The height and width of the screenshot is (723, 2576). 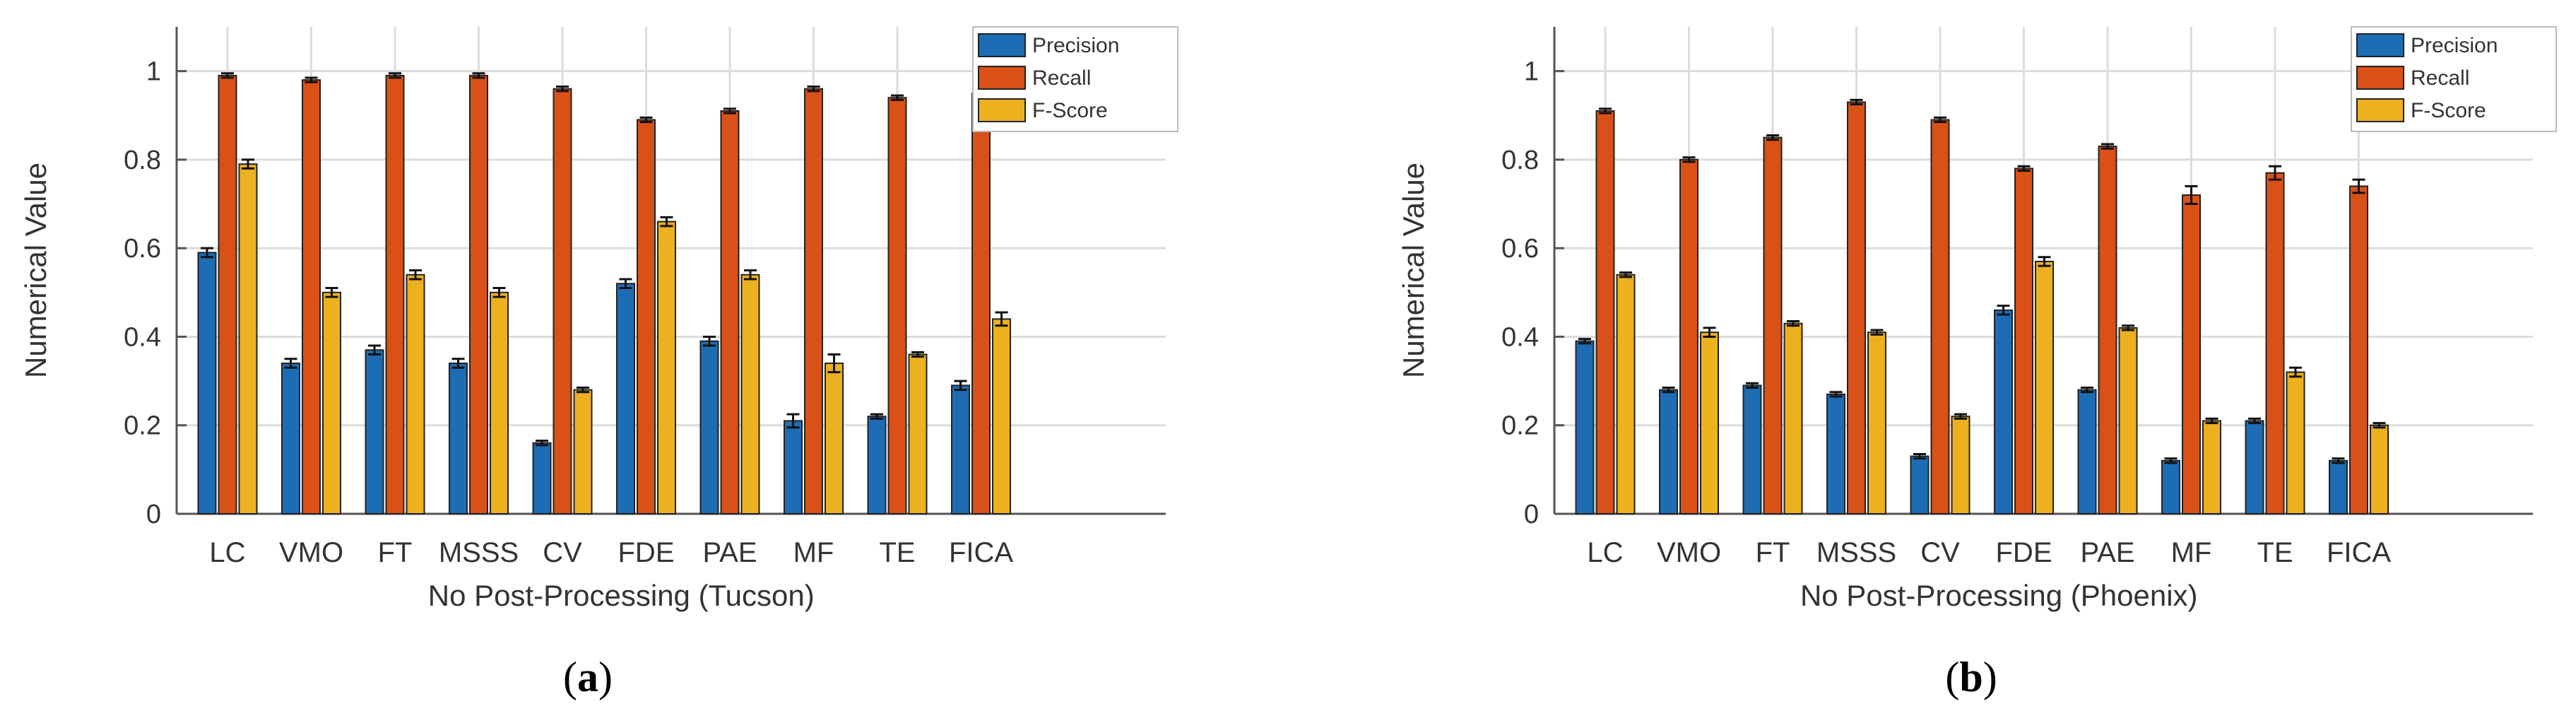 I want to click on bar-f-score-cv, so click(x=583, y=452).